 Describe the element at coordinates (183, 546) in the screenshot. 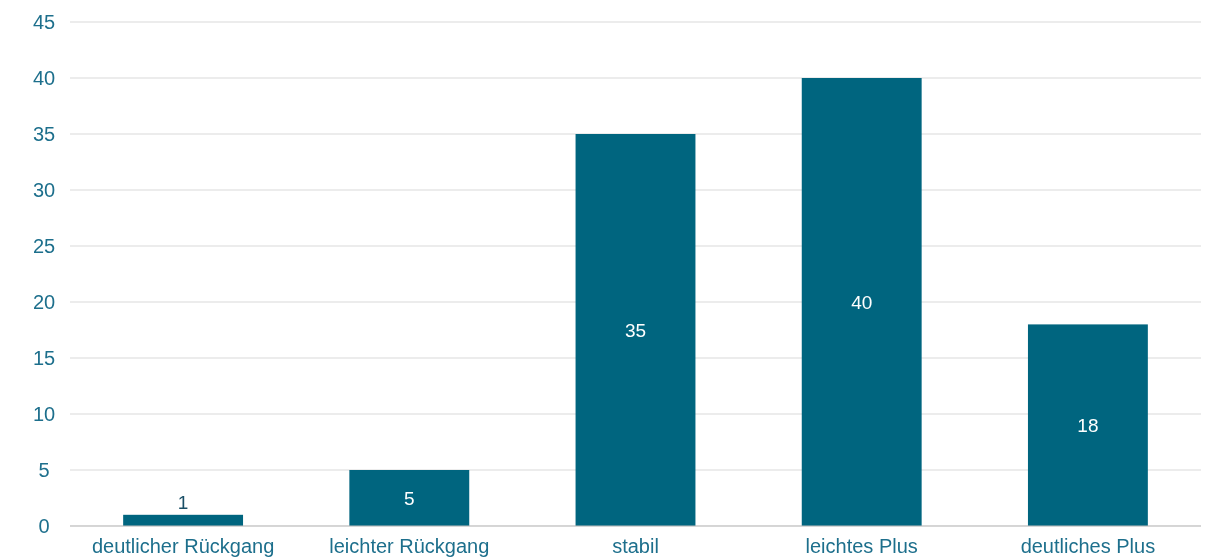

I see `x-tick-label: deutlicher Rückgang` at that location.